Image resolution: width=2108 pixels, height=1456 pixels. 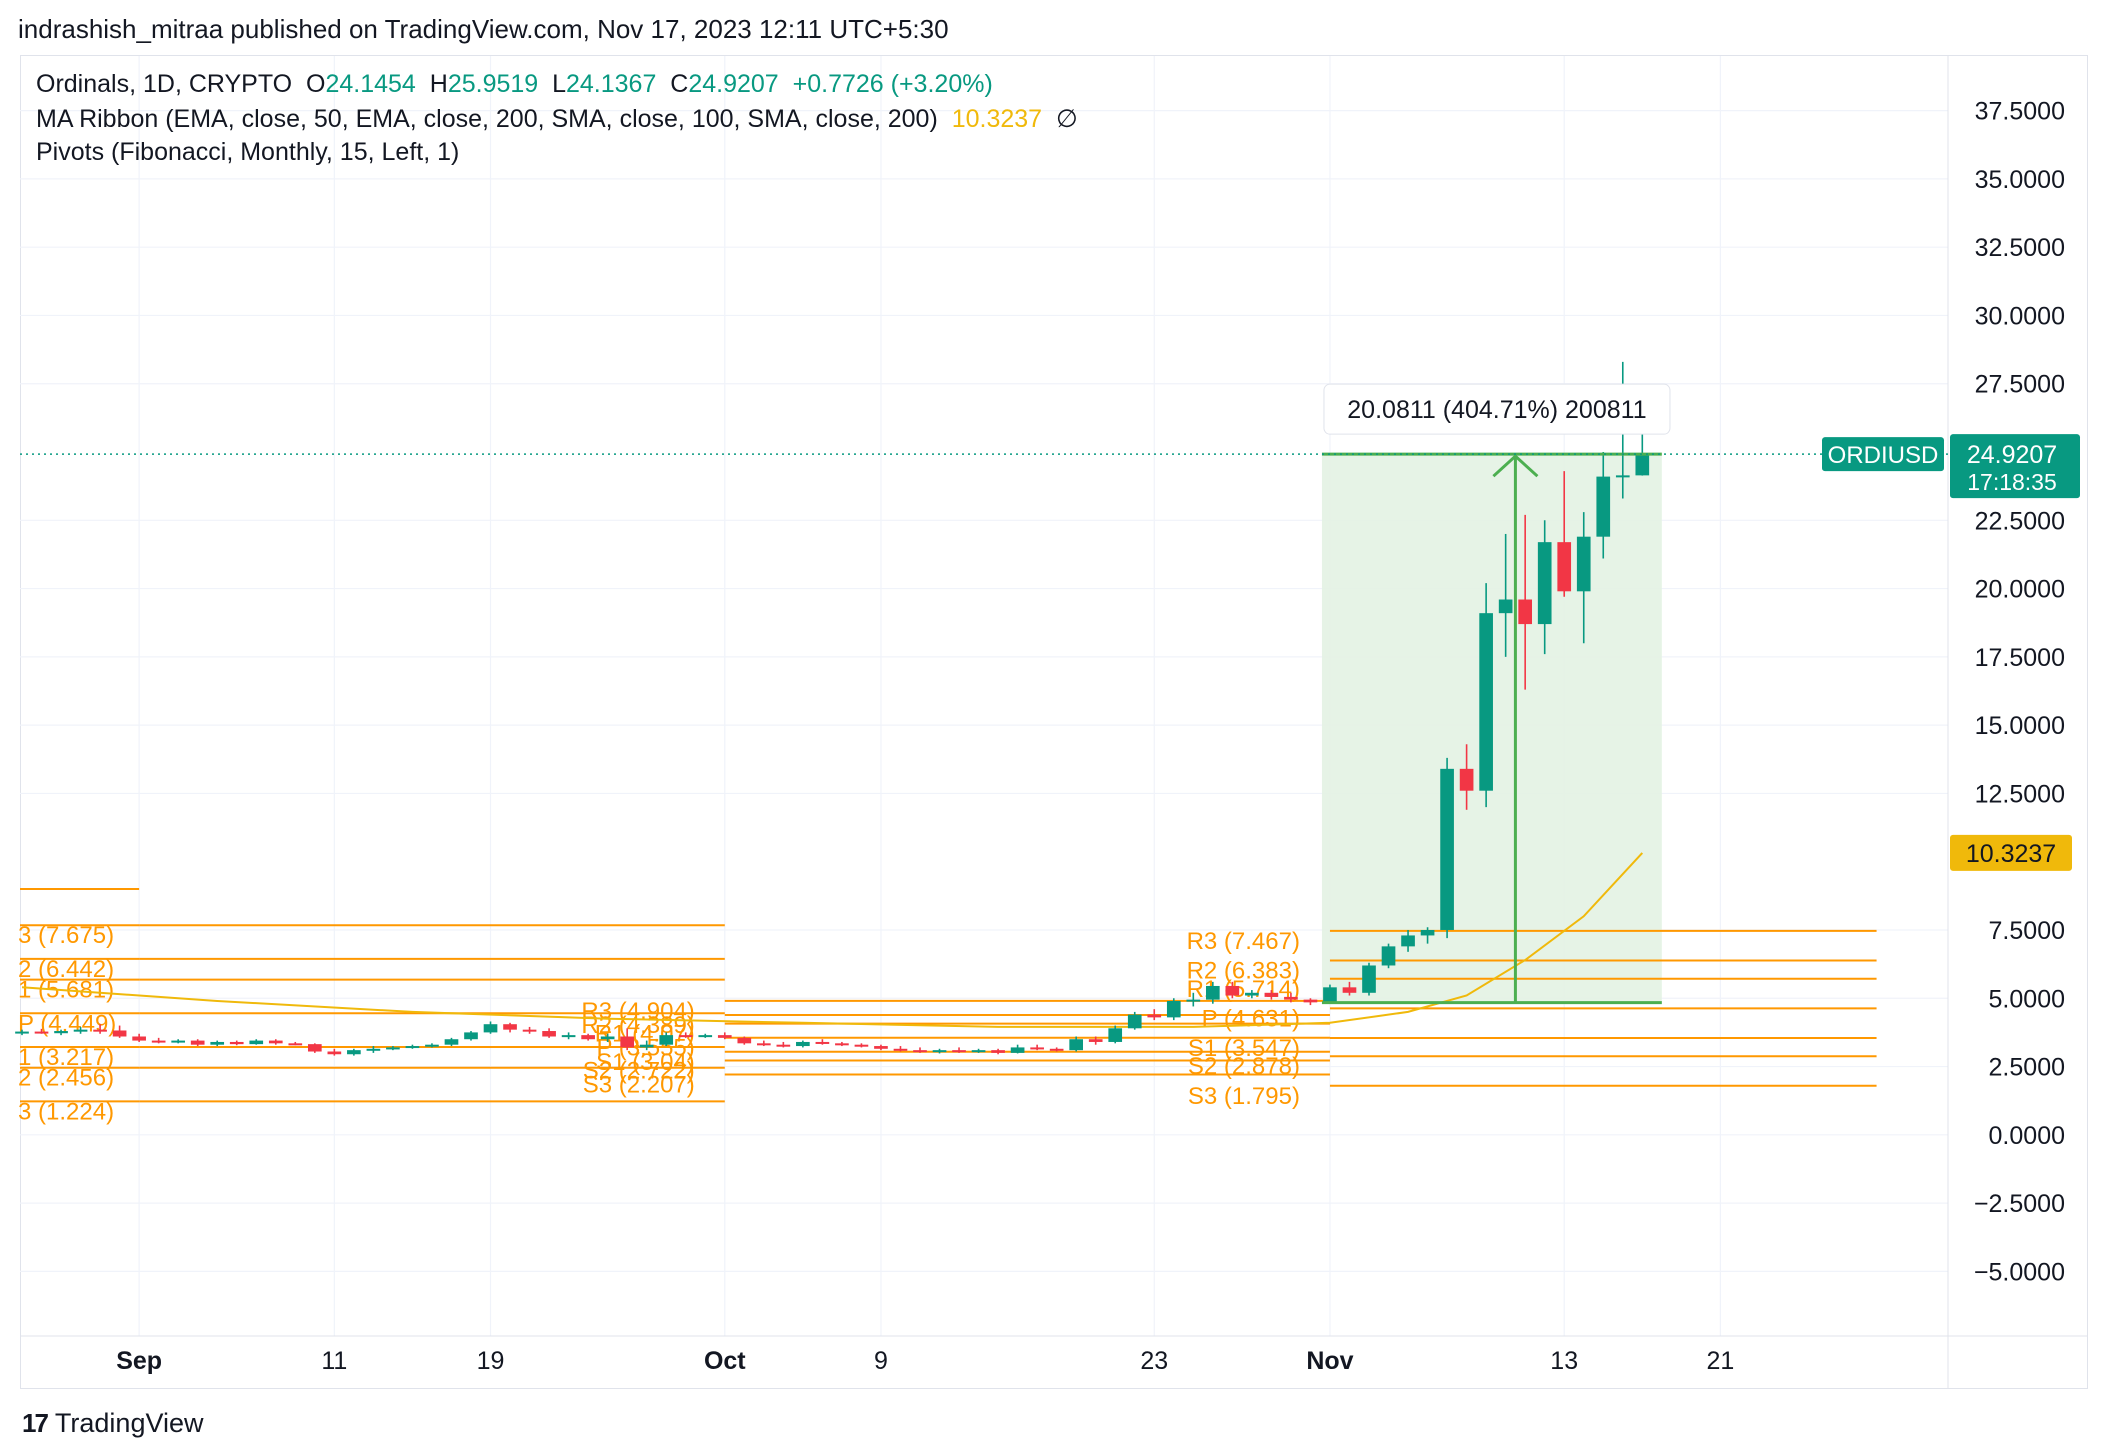 I want to click on legend-high-label: H, so click(x=438, y=84).